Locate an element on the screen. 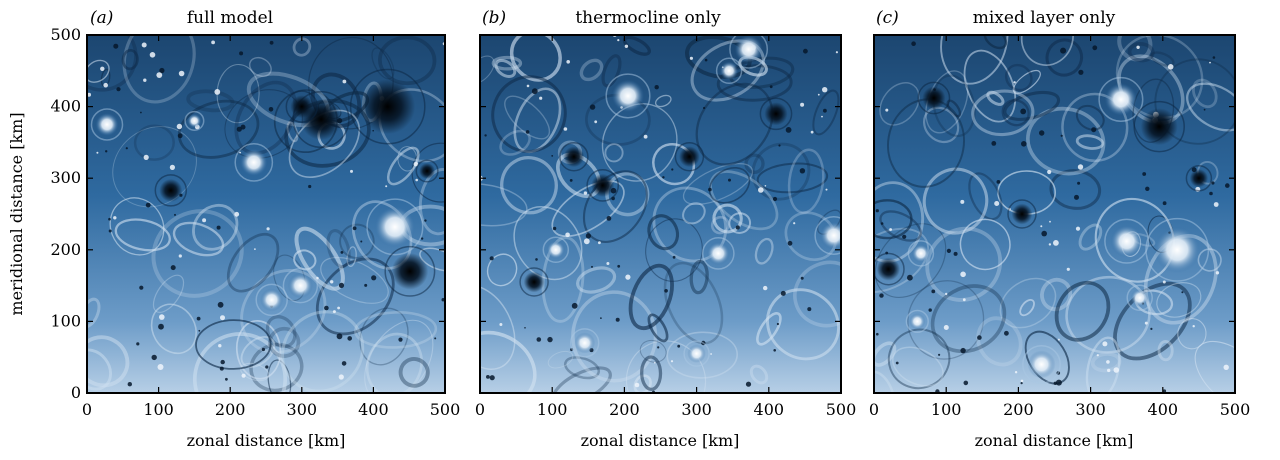 The height and width of the screenshot is (460, 1280). panel-a-y-tick-label: 100 is located at coordinates (65, 320).